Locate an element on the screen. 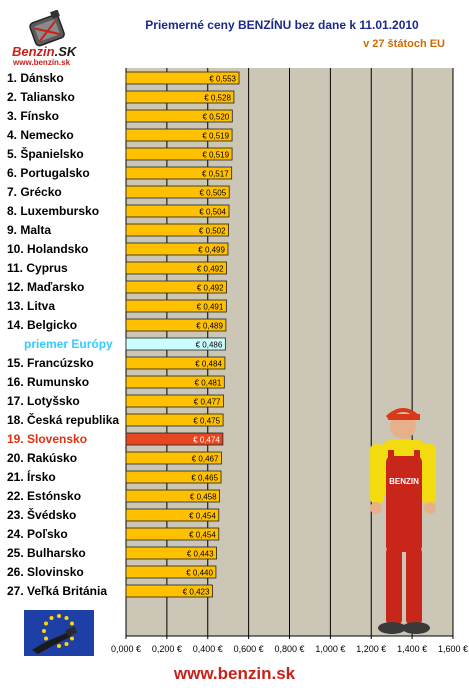 The height and width of the screenshot is (698, 469). category-label: 14. Belgicko is located at coordinates (42, 325).